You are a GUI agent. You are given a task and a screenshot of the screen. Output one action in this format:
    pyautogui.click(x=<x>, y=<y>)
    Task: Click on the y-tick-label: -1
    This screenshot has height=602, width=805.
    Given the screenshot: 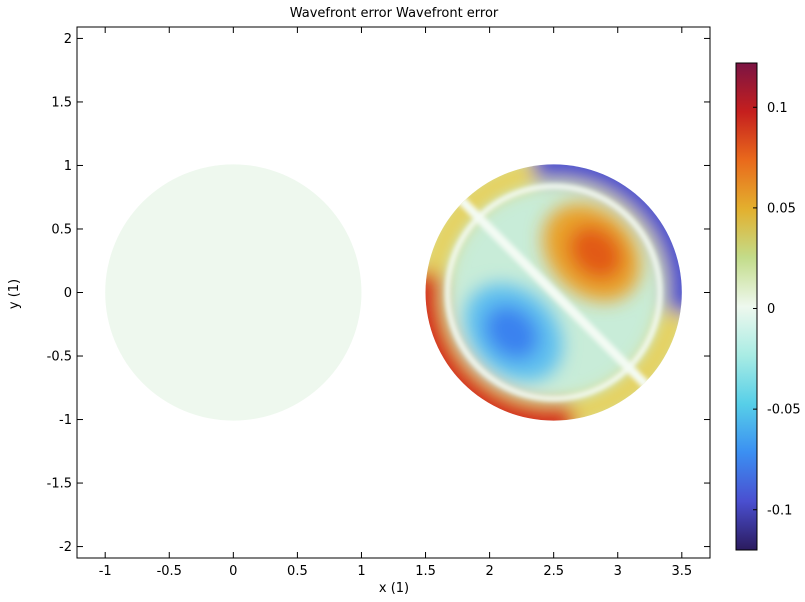 What is the action you would take?
    pyautogui.click(x=65, y=420)
    